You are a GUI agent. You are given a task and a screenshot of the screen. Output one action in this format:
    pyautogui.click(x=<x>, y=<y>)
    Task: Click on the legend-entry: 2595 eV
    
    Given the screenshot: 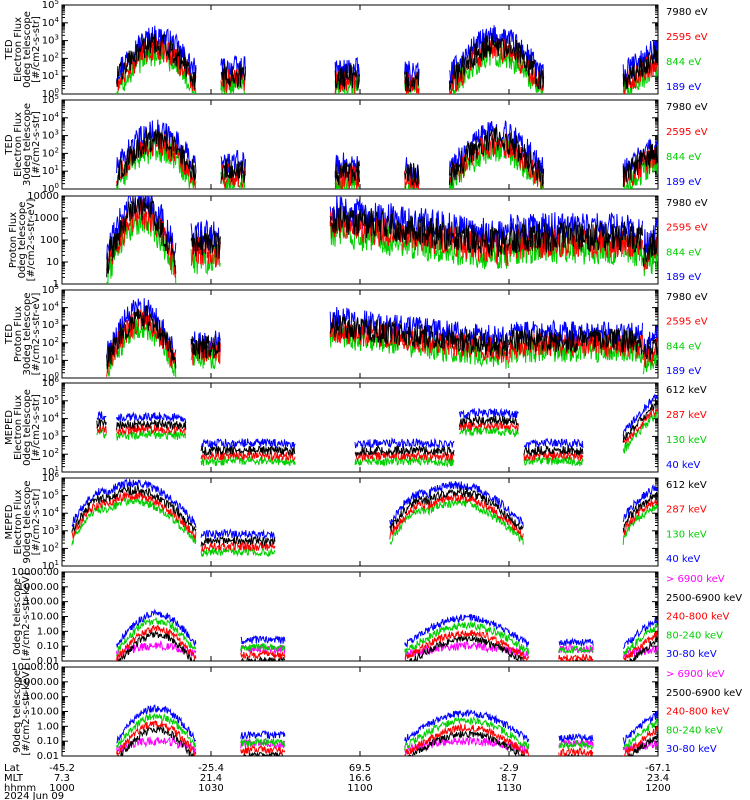 What is the action you would take?
    pyautogui.click(x=687, y=322)
    